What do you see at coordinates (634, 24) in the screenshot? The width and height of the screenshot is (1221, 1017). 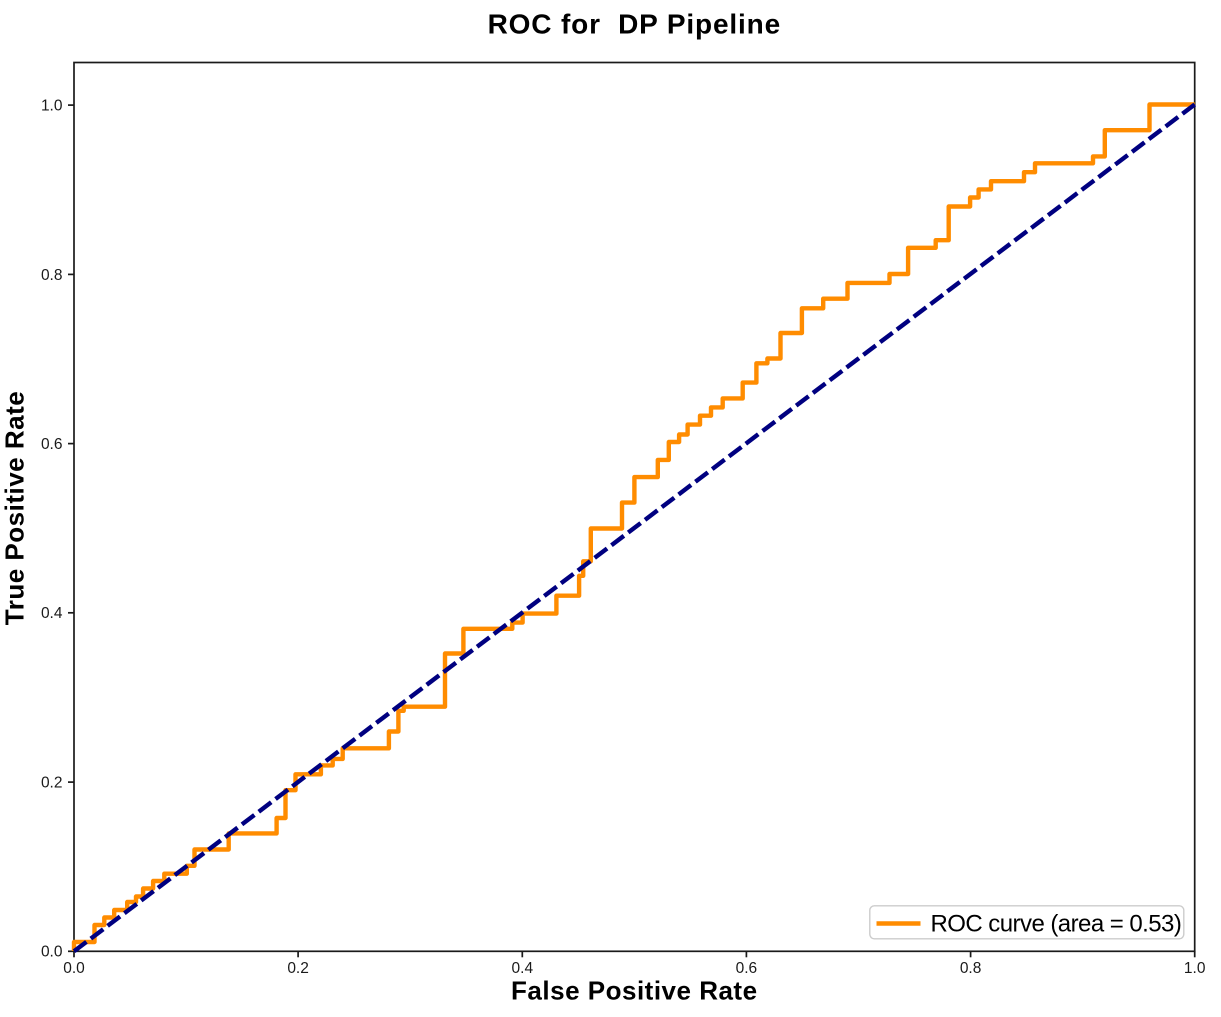 I see `svg-text: ROC for DP Pipeline` at bounding box center [634, 24].